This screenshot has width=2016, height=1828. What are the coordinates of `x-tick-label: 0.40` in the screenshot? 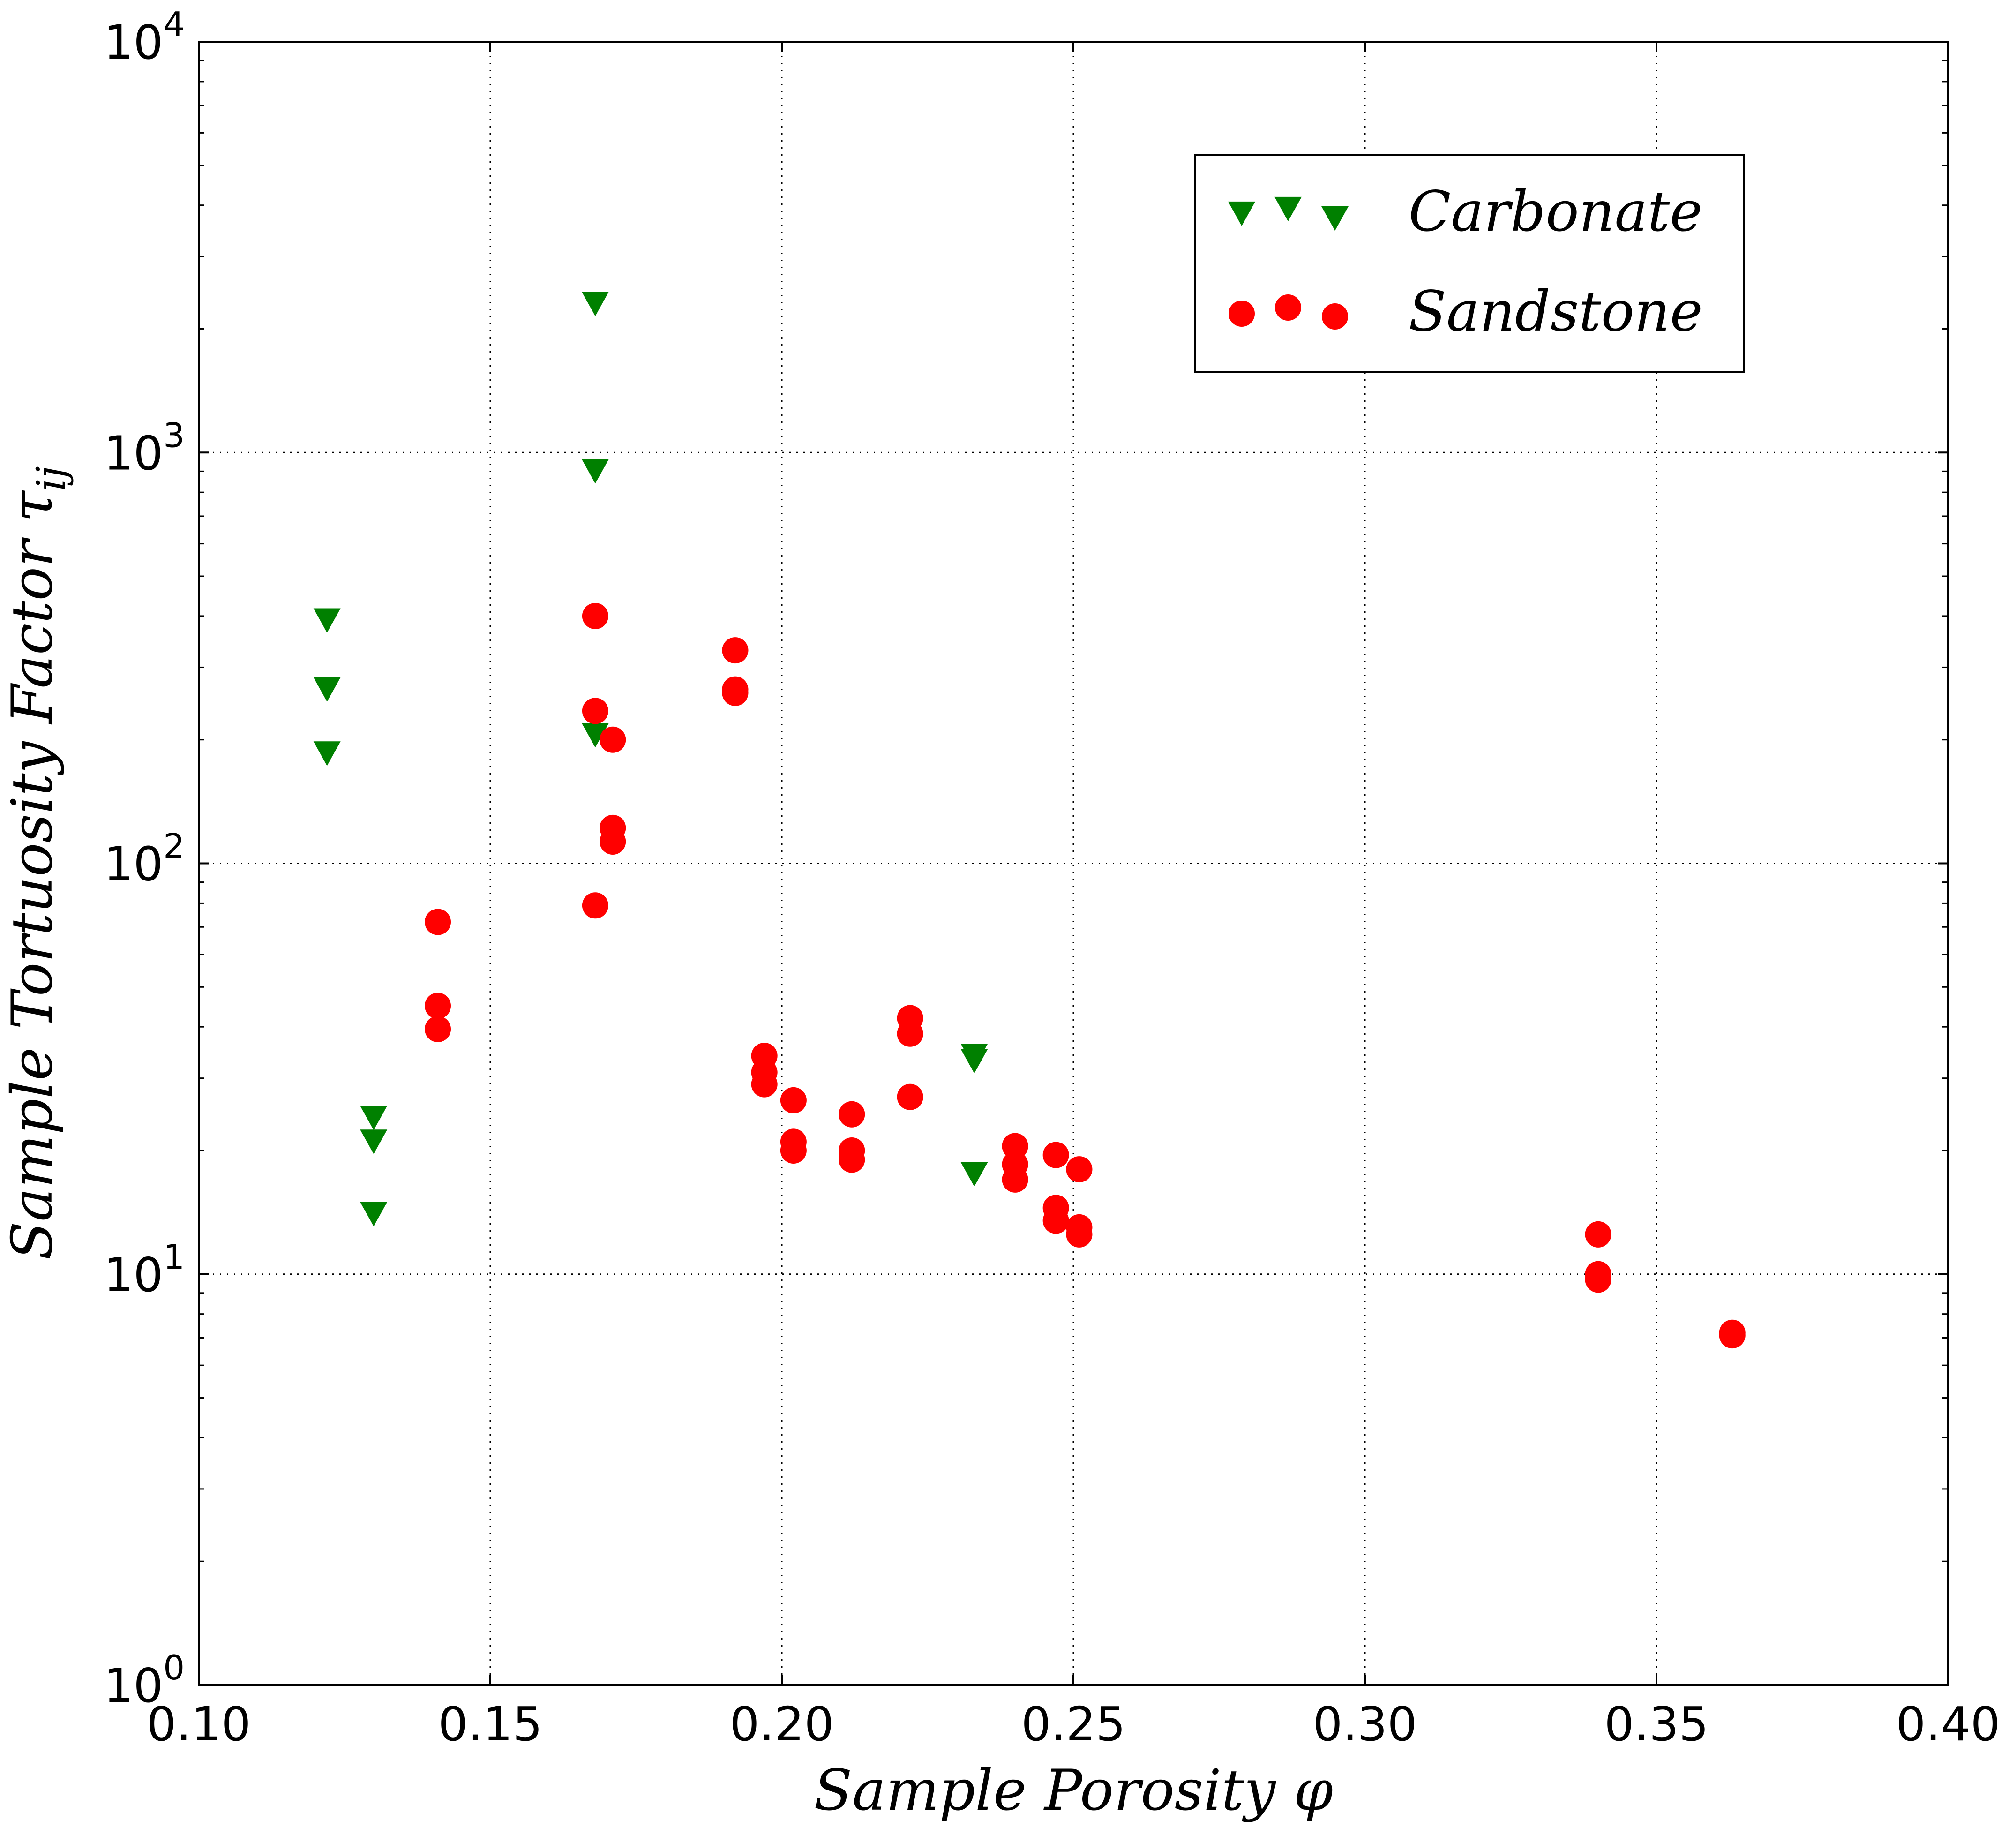 It's located at (1948, 1724).